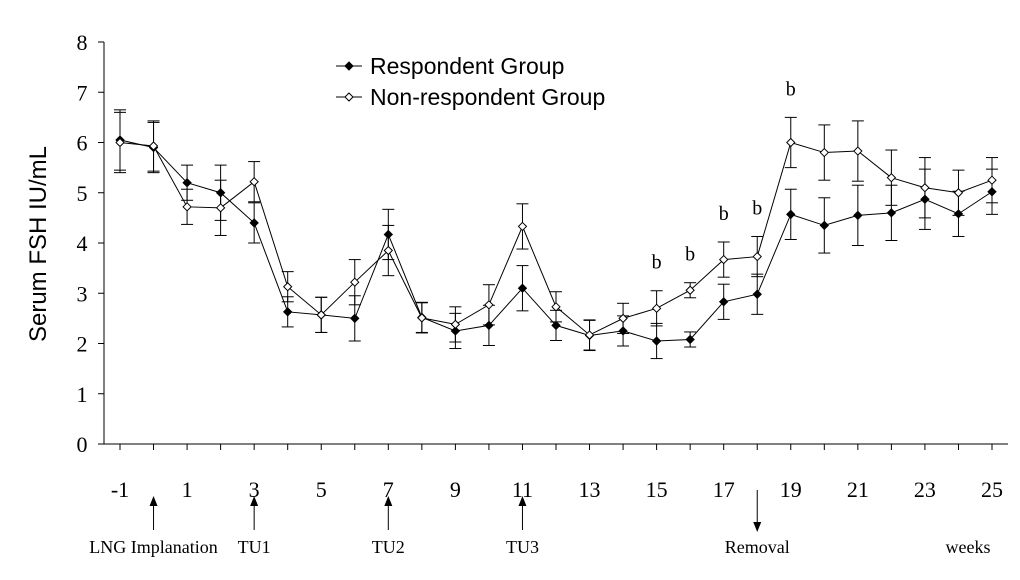 The image size is (1020, 580). Describe the element at coordinates (467, 66) in the screenshot. I see `legend-label-respondent: Respondent Group` at that location.